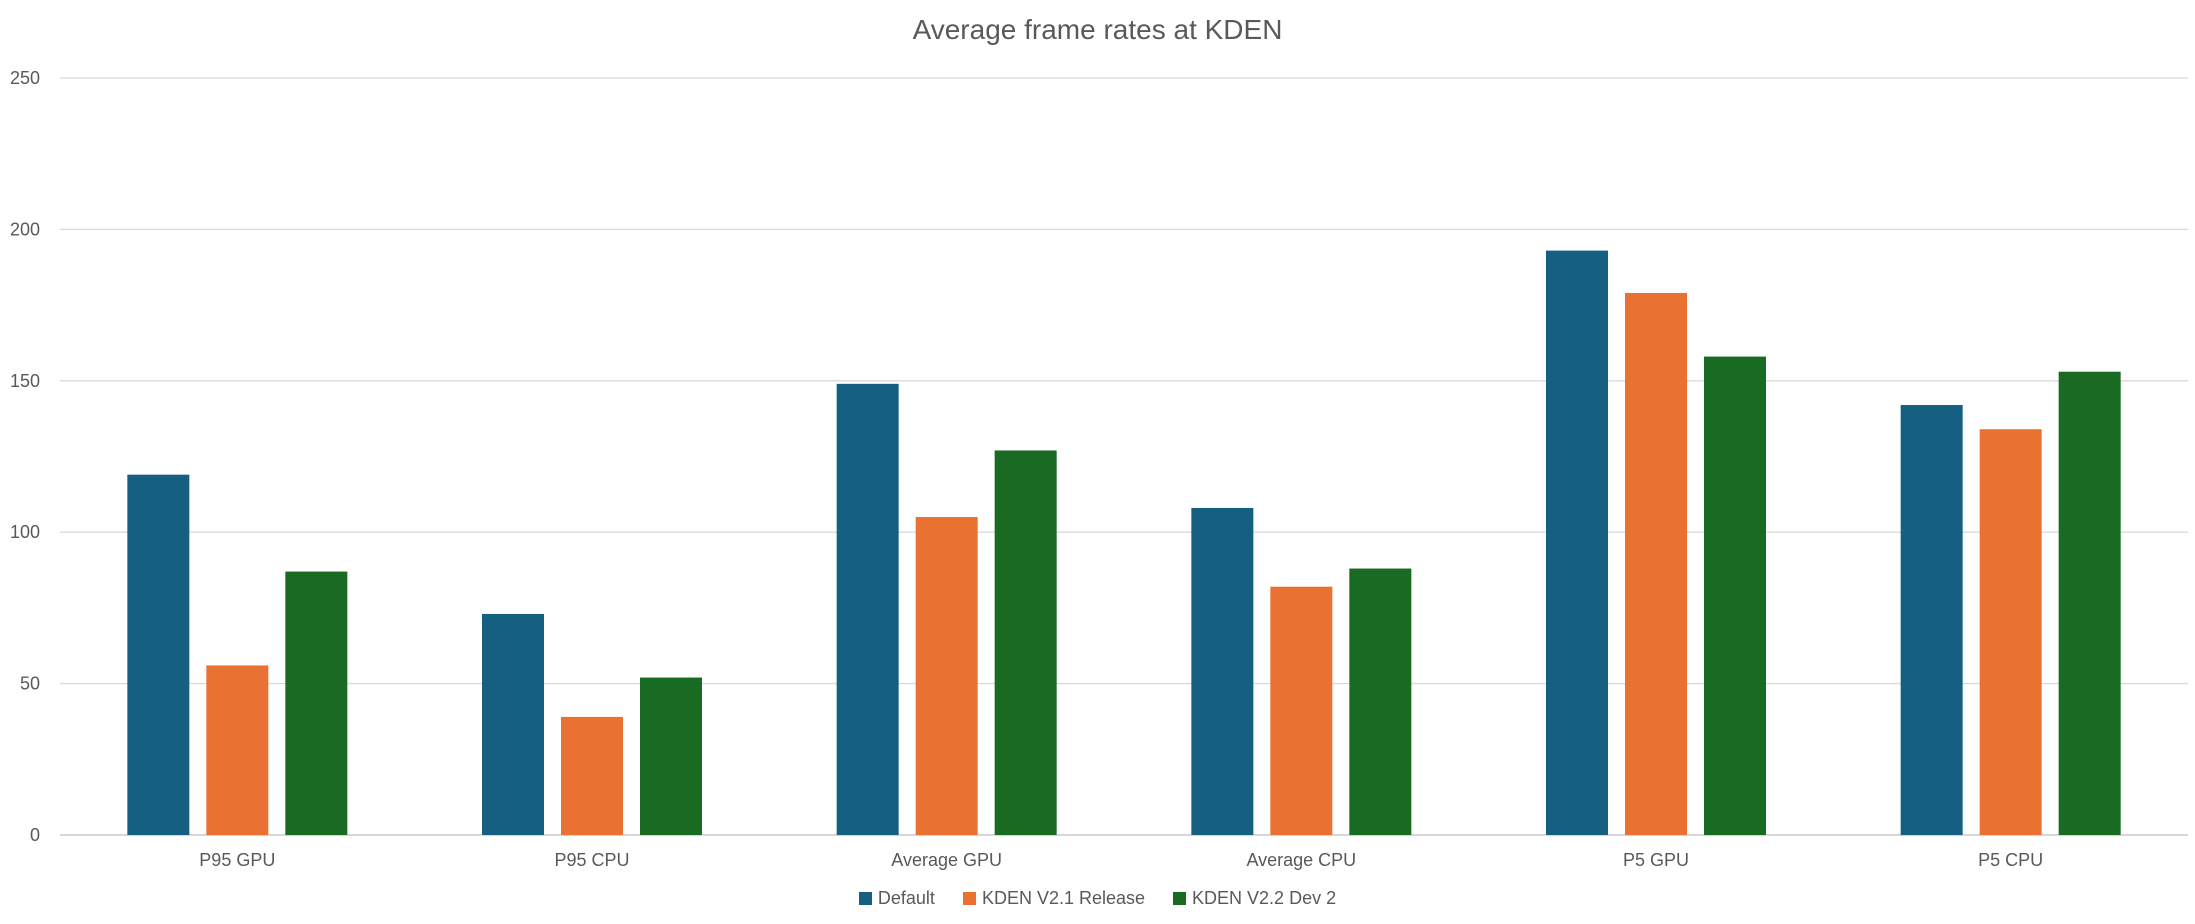 Image resolution: width=2195 pixels, height=924 pixels. I want to click on y-tick-label: 0, so click(35, 835).